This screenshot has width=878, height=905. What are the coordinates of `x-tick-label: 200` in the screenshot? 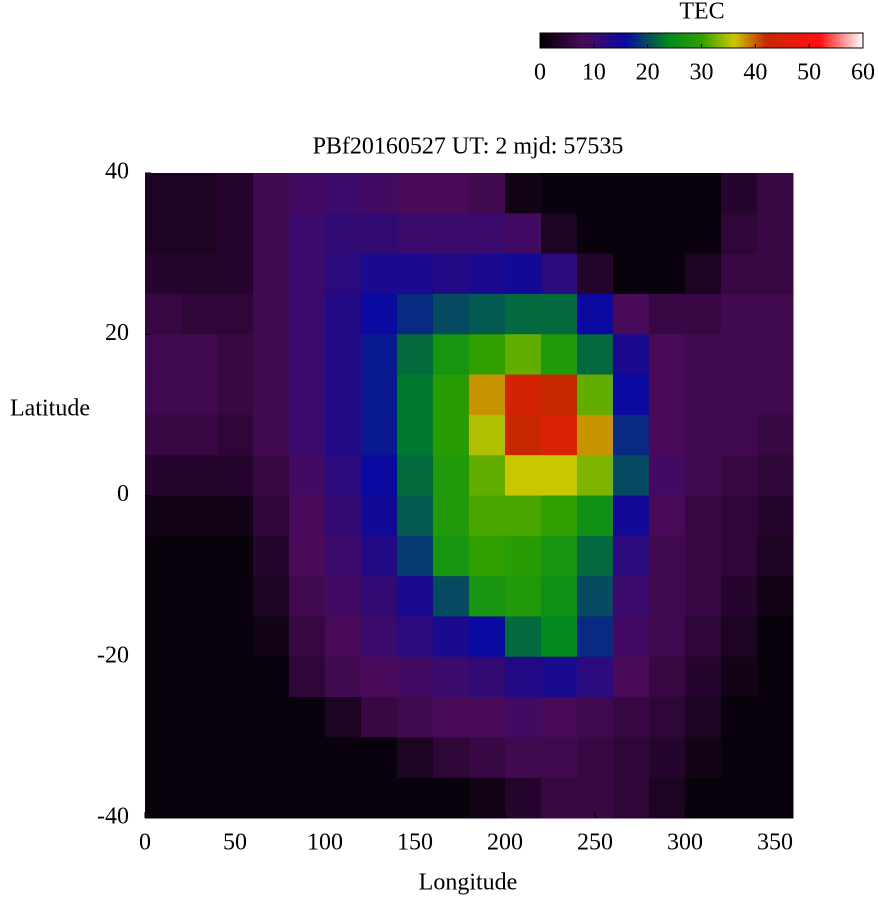 It's located at (505, 843).